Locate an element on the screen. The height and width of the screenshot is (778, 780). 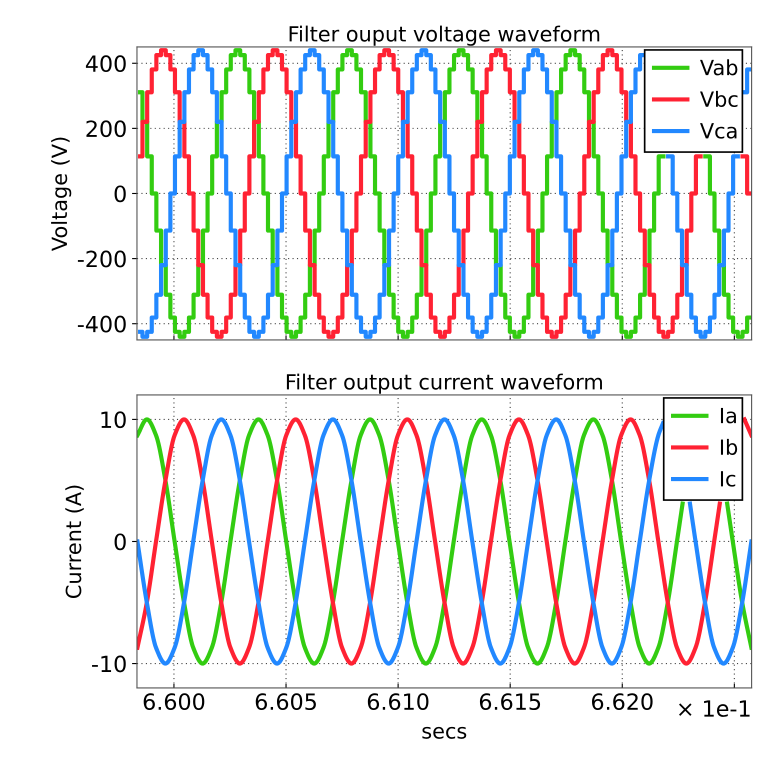
text: × 1e-1 is located at coordinates (714, 708).